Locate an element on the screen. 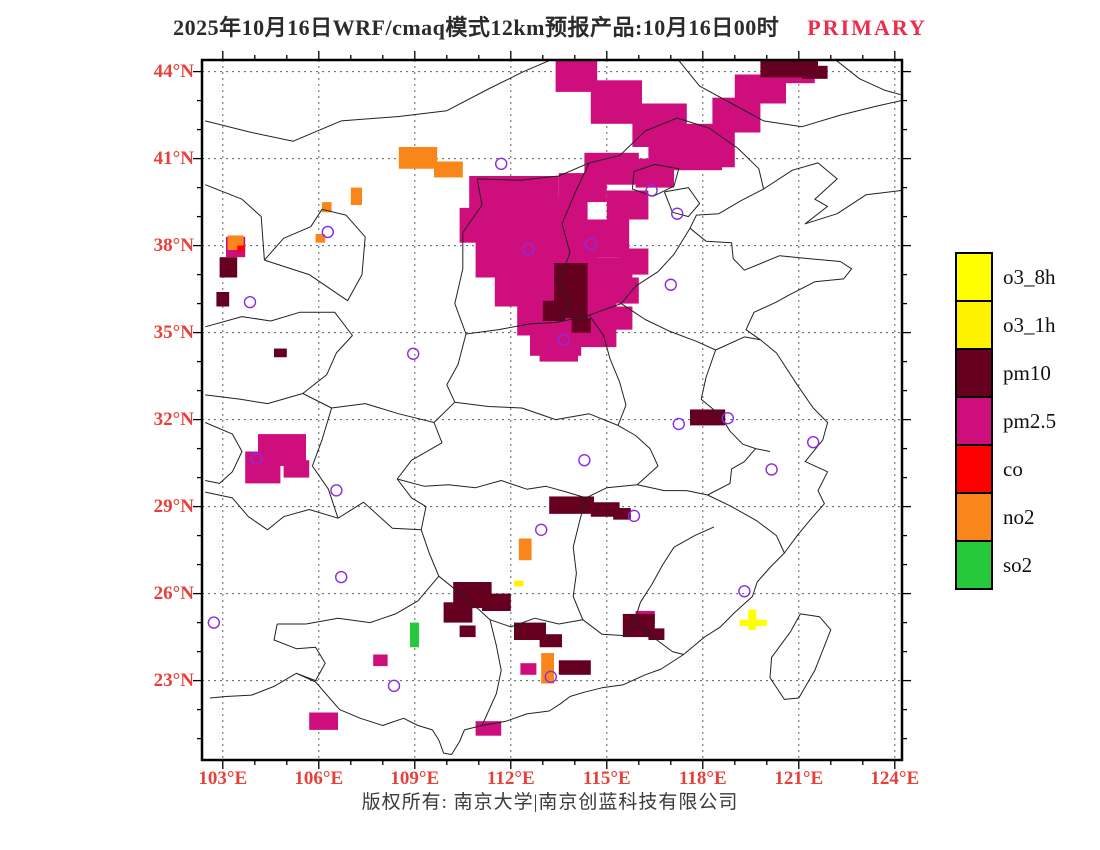 The height and width of the screenshot is (850, 1100). legend-item-o3_1h: o3_1h is located at coordinates (1005, 325).